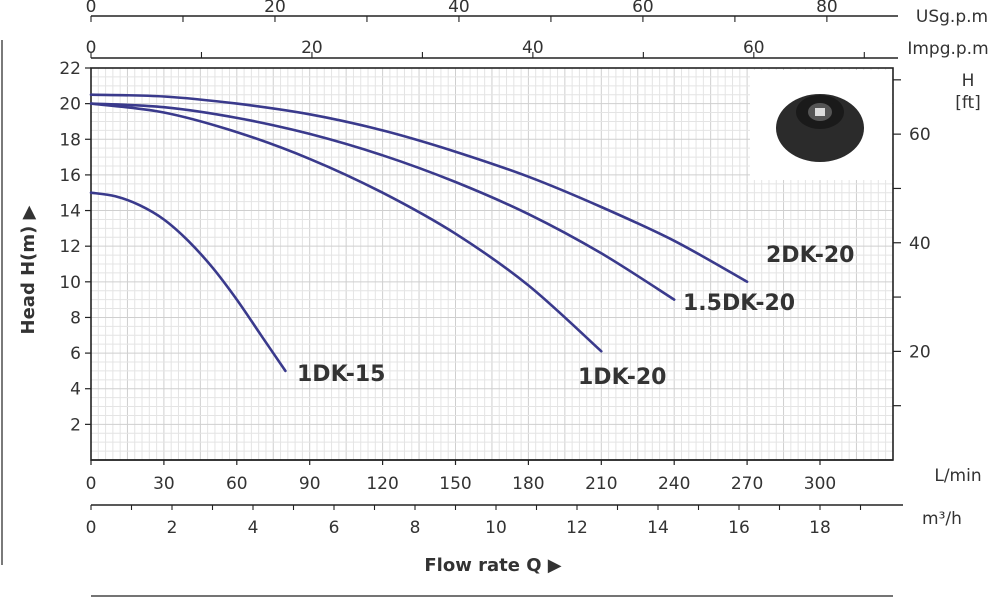 This screenshot has height=598, width=1000. I want to click on m3h-tick-label: 14, so click(658, 528).